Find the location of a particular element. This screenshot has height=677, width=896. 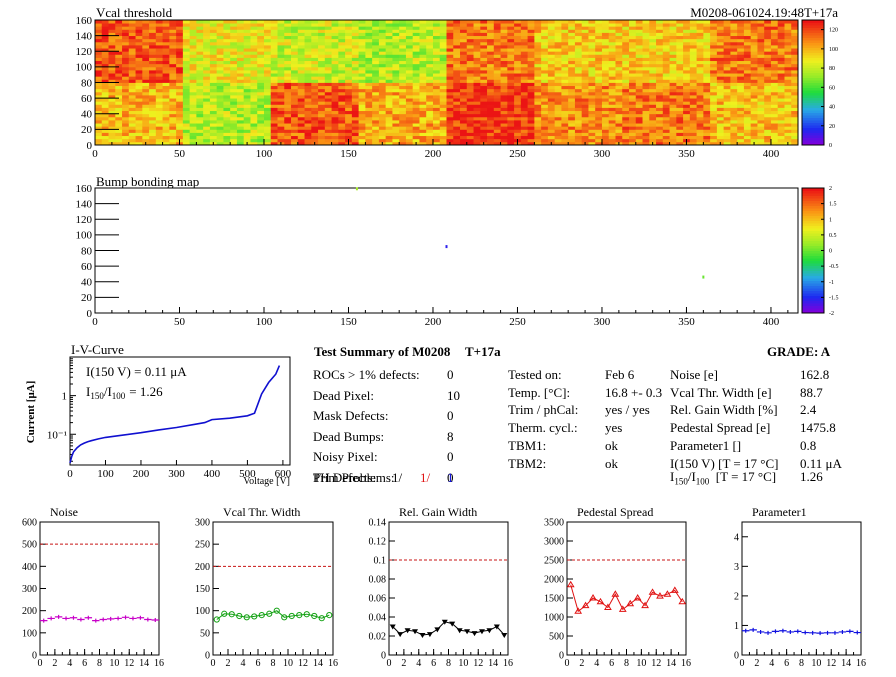

palette-step is located at coordinates (813, 304).